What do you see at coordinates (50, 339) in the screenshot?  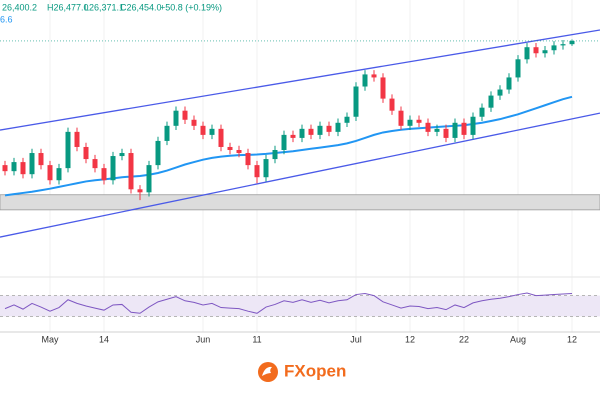 I see `x-tick-label: May` at bounding box center [50, 339].